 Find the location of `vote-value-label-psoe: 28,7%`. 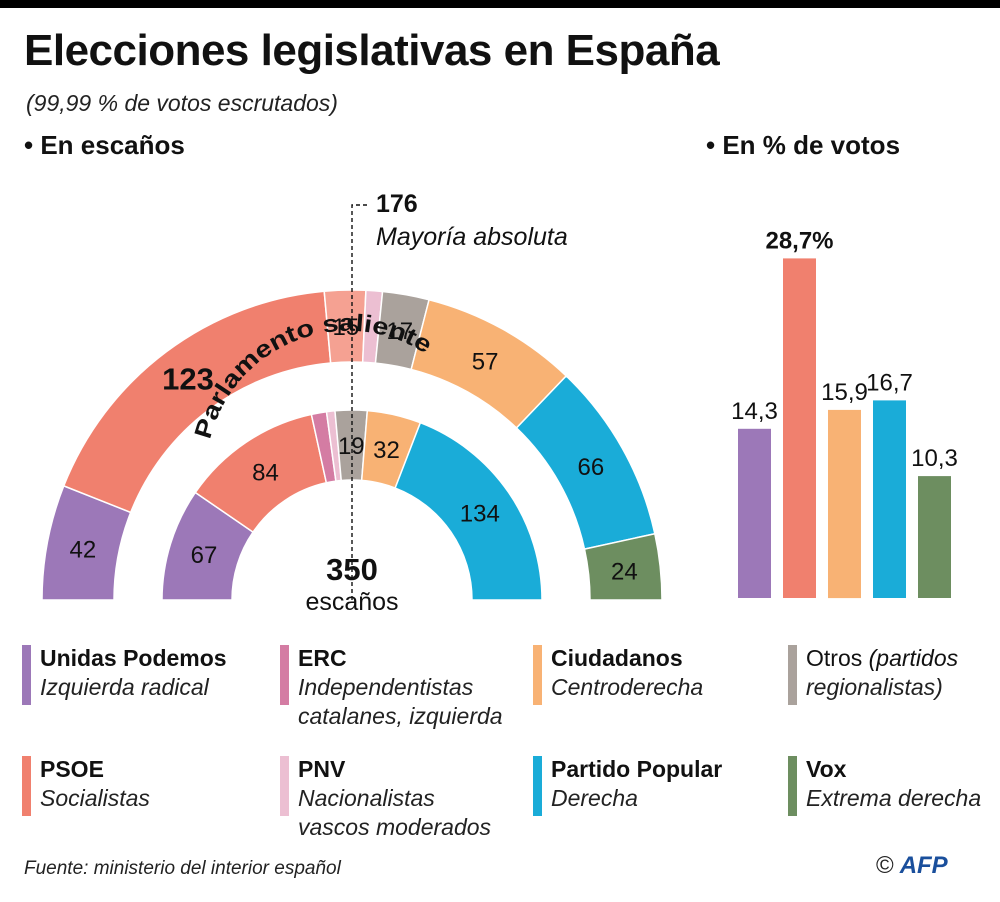

vote-value-label-psoe: 28,7% is located at coordinates (799, 240).